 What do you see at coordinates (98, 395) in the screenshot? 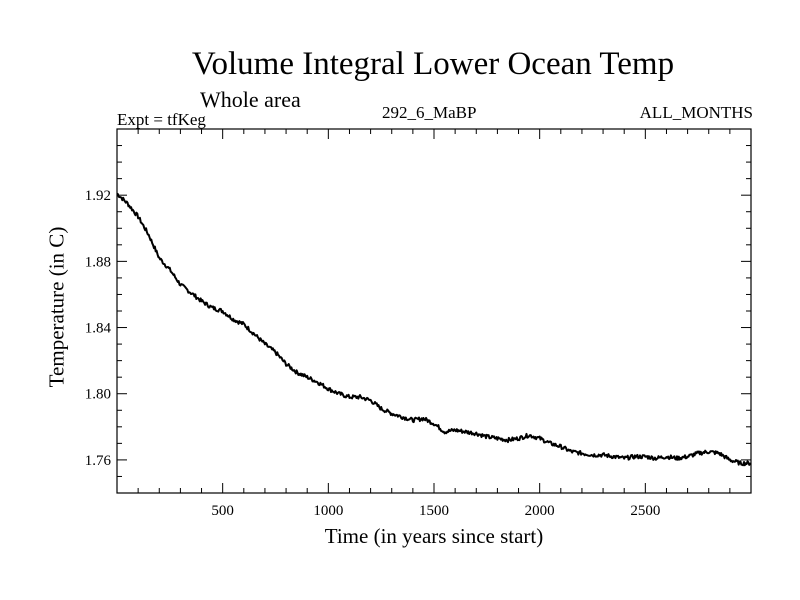
I see `y-tick-label: 1.80` at bounding box center [98, 395].